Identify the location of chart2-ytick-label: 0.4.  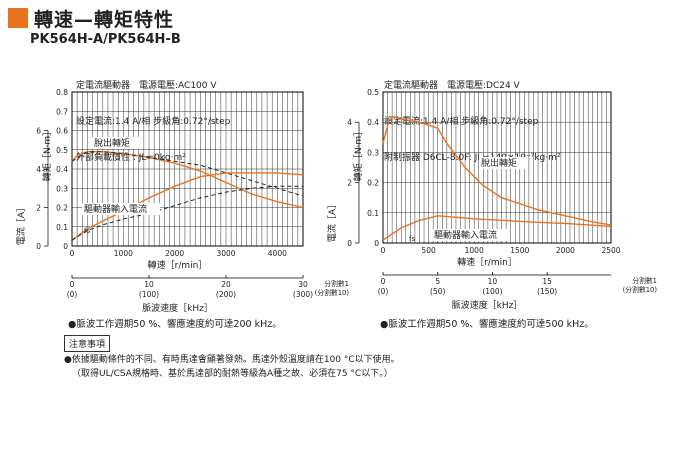
(373, 122).